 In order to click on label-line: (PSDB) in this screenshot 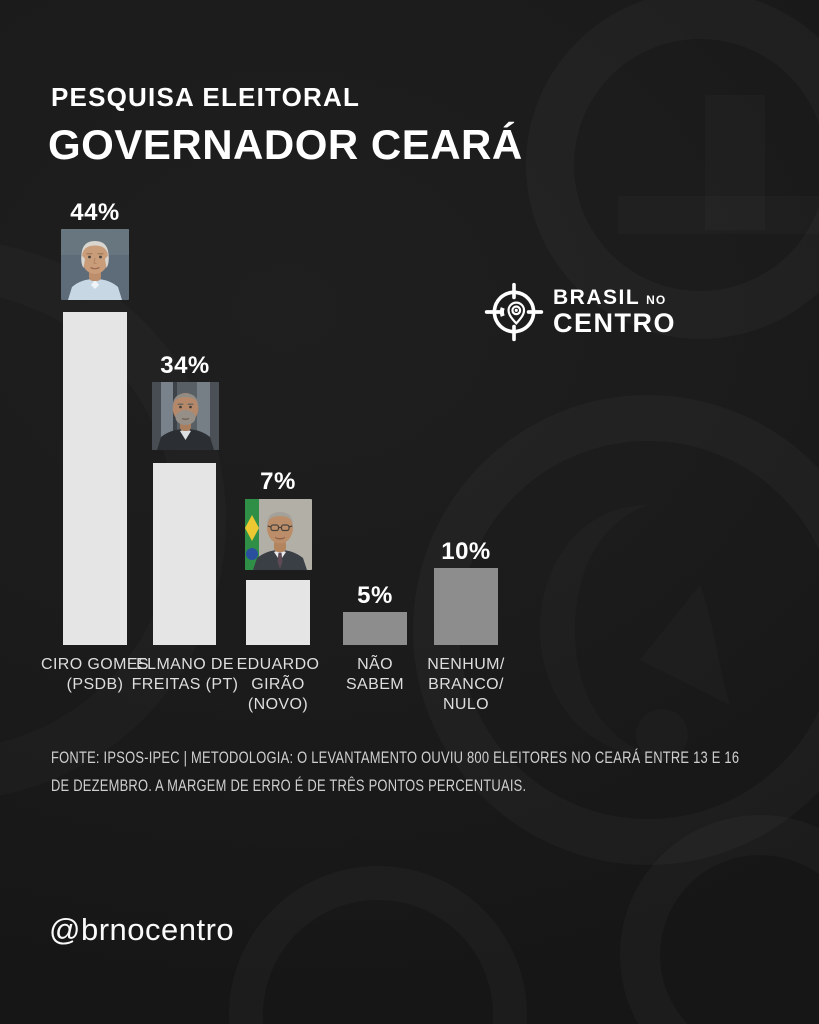, I will do `click(95, 684)`.